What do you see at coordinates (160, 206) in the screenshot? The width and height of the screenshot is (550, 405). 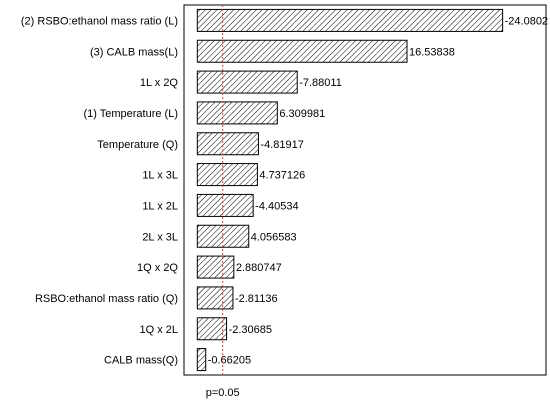 I see `category-label: 1L x 2L` at bounding box center [160, 206].